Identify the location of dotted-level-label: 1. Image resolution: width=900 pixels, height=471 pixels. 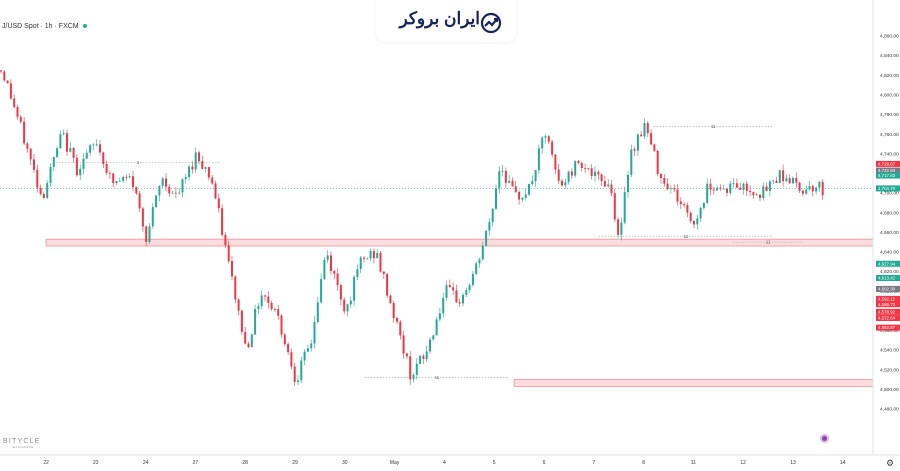
(138, 162).